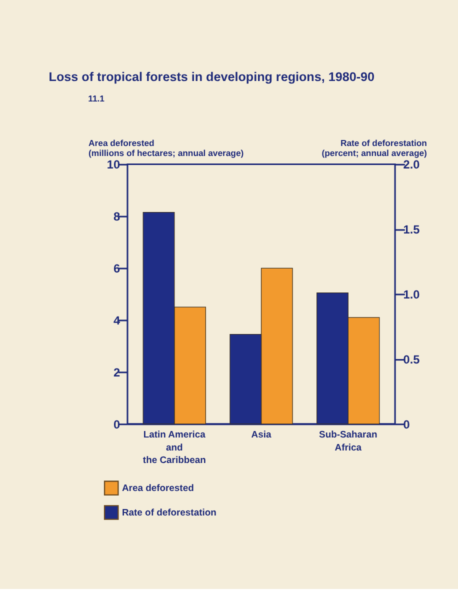 Image resolution: width=458 pixels, height=608 pixels. I want to click on chart-title: Loss of tropical forests in developing regions, 1980-90, so click(211, 77).